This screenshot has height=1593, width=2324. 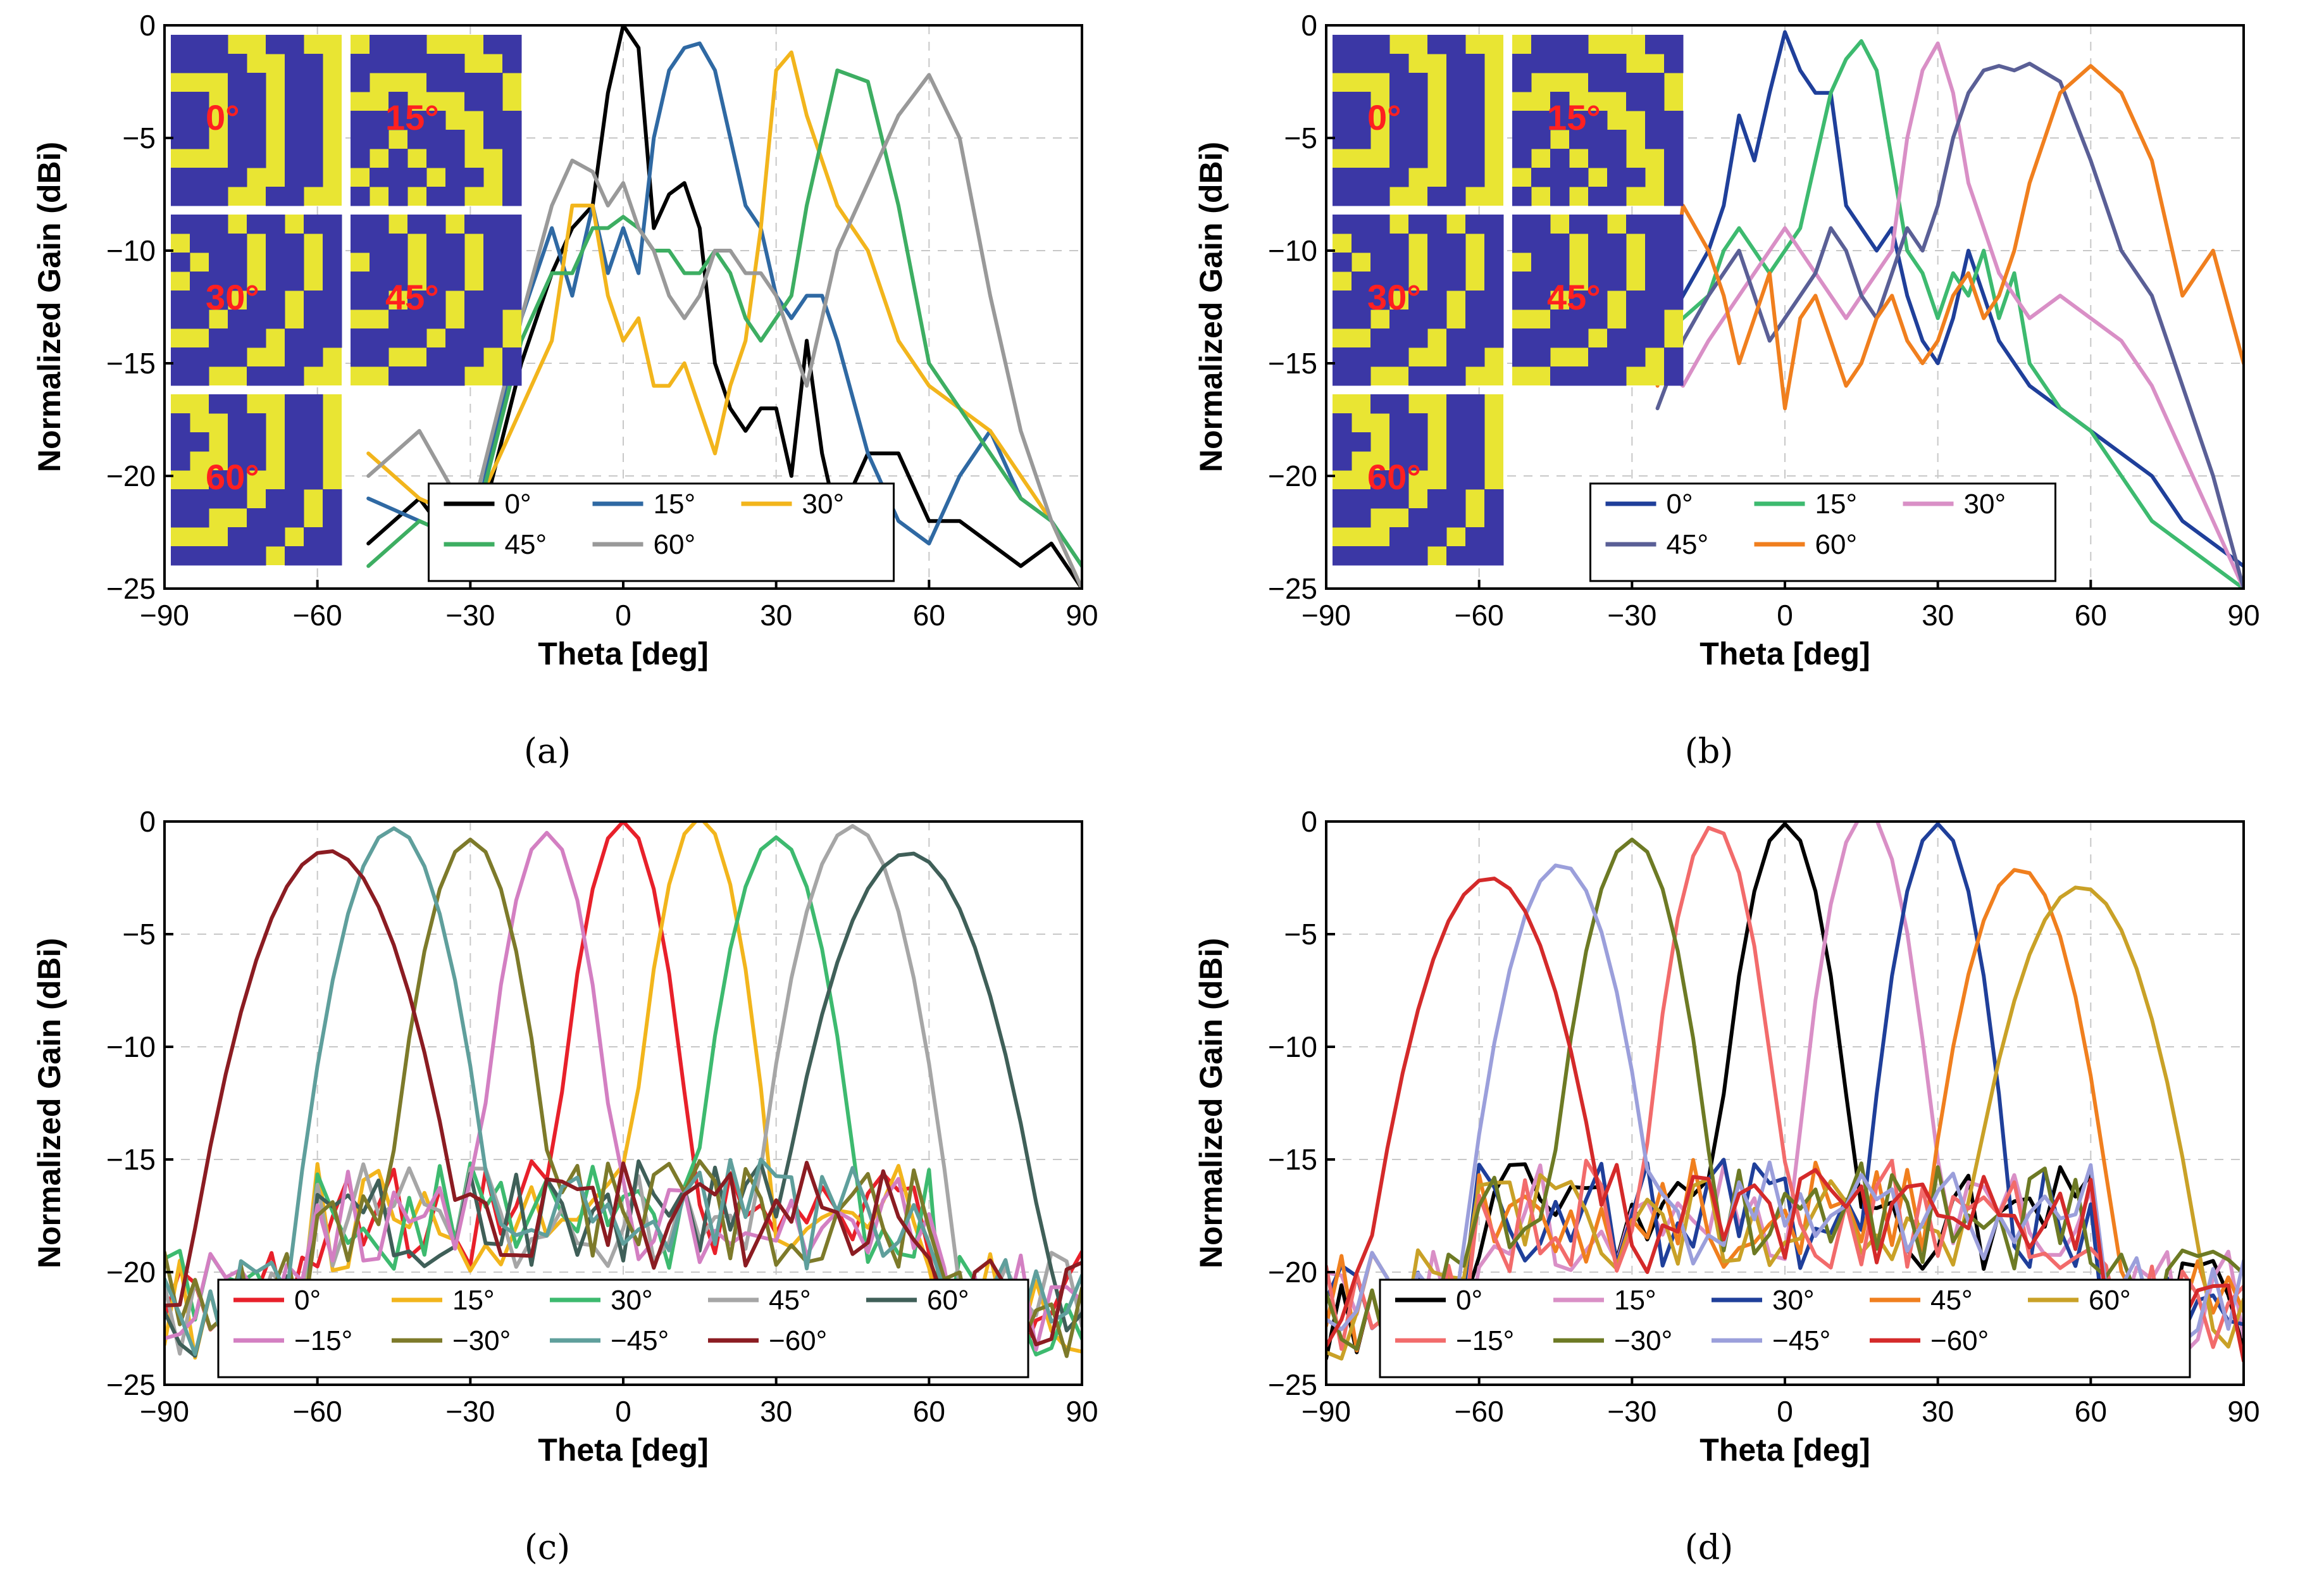 I want to click on inset-label-4: 60°, so click(x=232, y=477).